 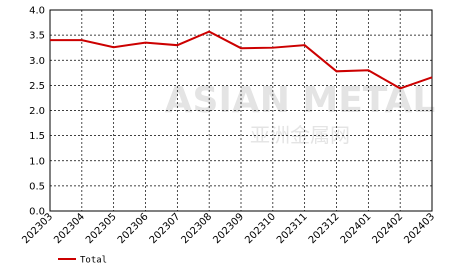 I want to click on watermark: ASIAN METAL, so click(x=300, y=100).